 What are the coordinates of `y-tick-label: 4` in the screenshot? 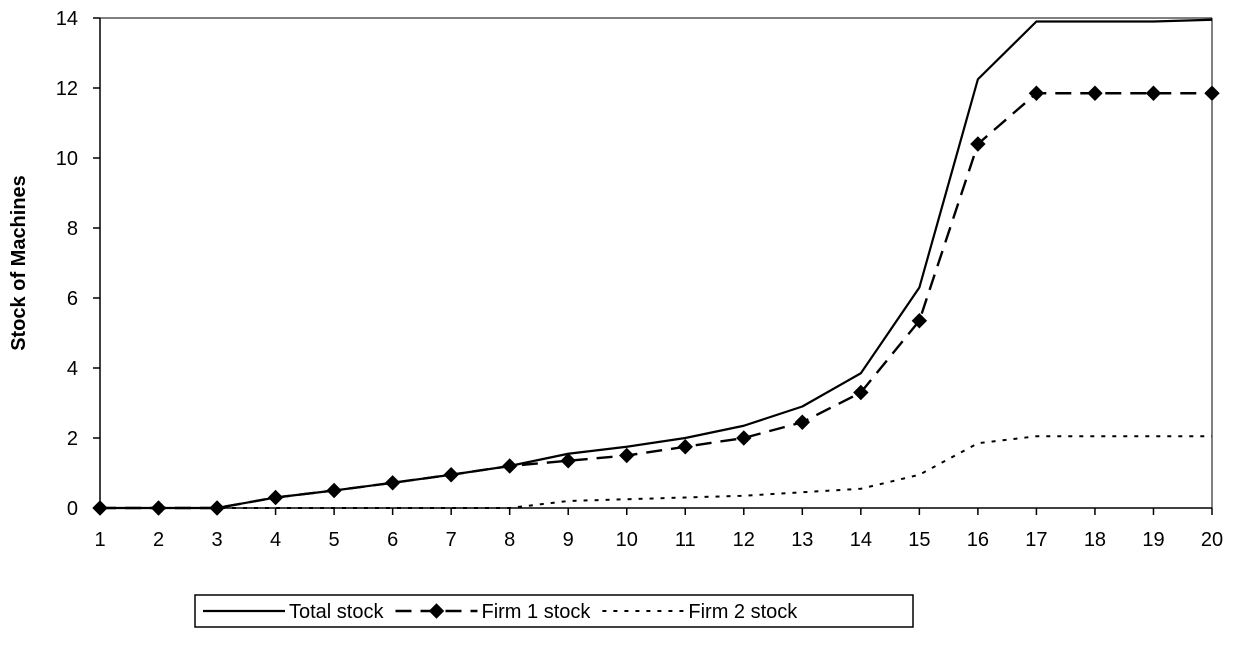 It's located at (72, 369).